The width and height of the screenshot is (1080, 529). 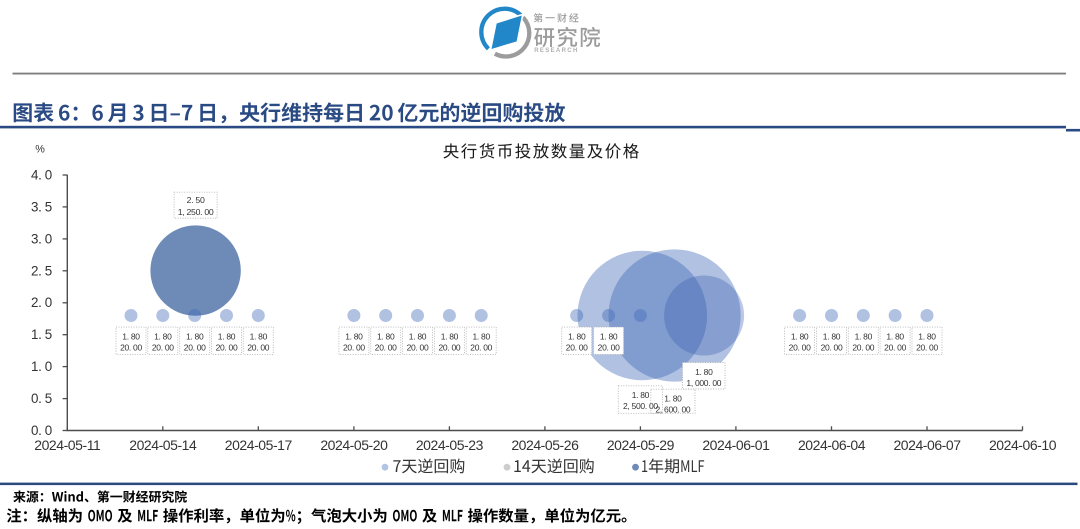 I want to click on svg-text: 2024-06-04, so click(x=832, y=445).